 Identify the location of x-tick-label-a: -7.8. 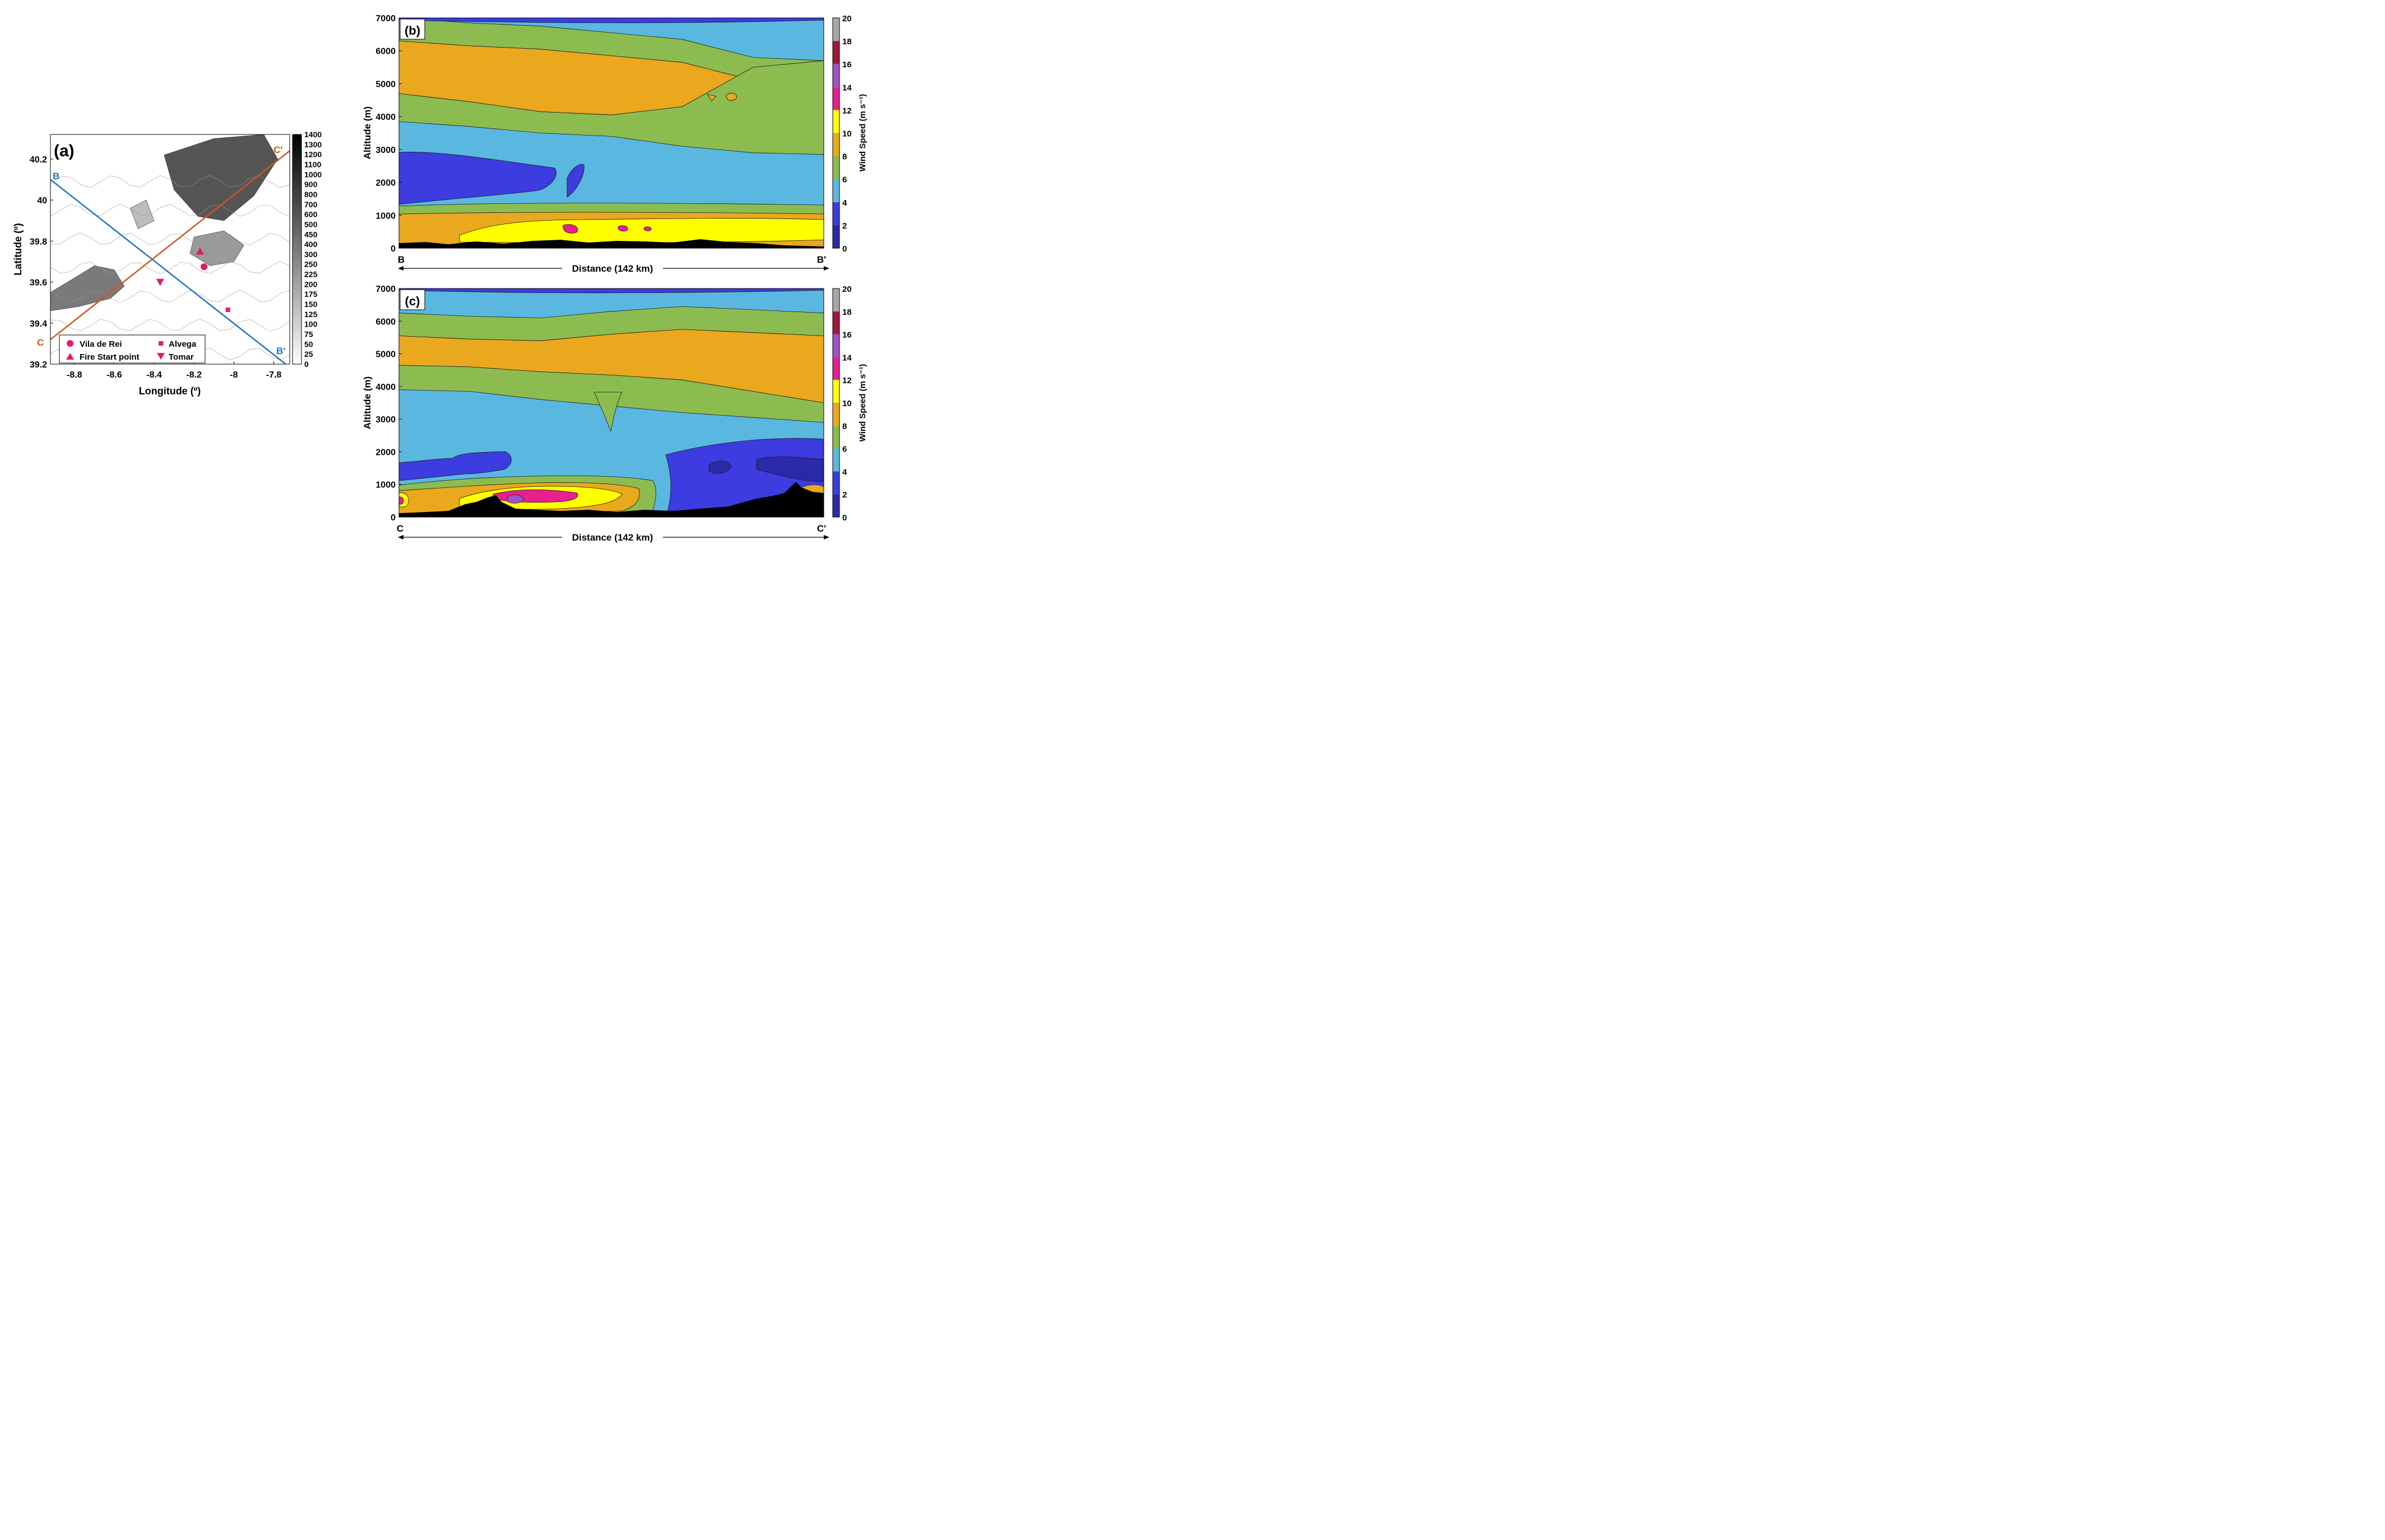
(274, 375).